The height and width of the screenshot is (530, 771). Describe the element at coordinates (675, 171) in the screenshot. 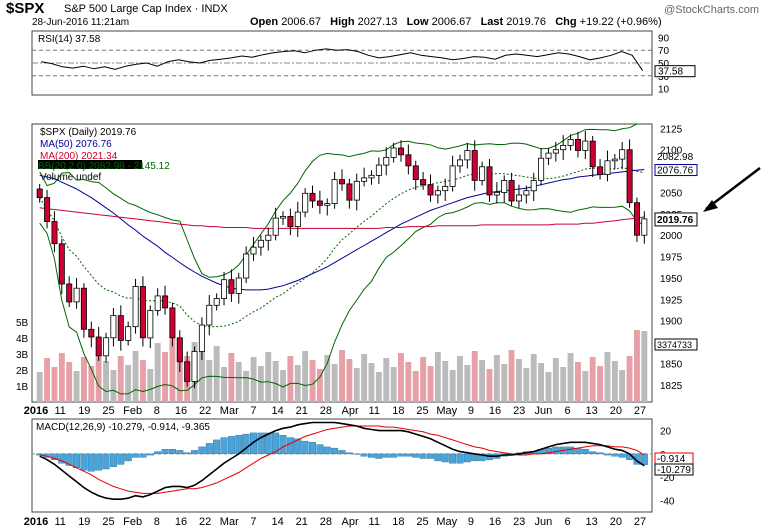

I see `ma50-value-label: 2076.76` at that location.